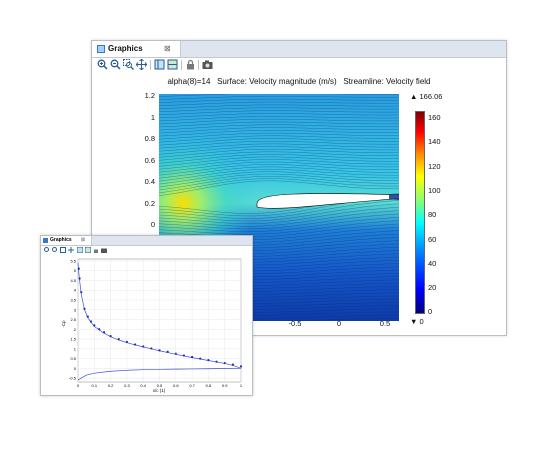 The image size is (550, 450). Describe the element at coordinates (63, 324) in the screenshot. I see `cp-ylabel: -Cp` at that location.